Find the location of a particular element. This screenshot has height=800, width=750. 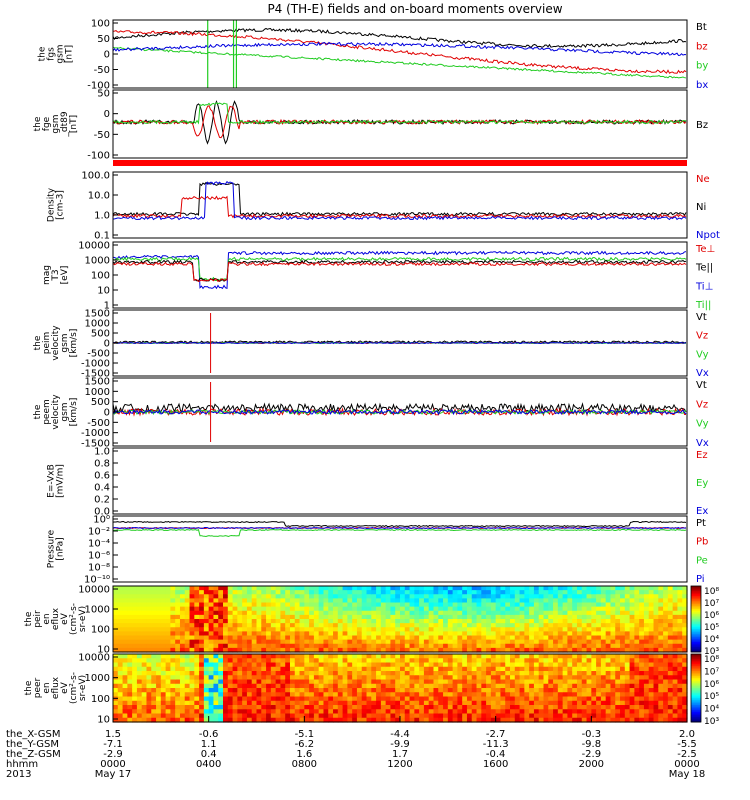

y-tick-label: 0.6 is located at coordinates (102, 476).